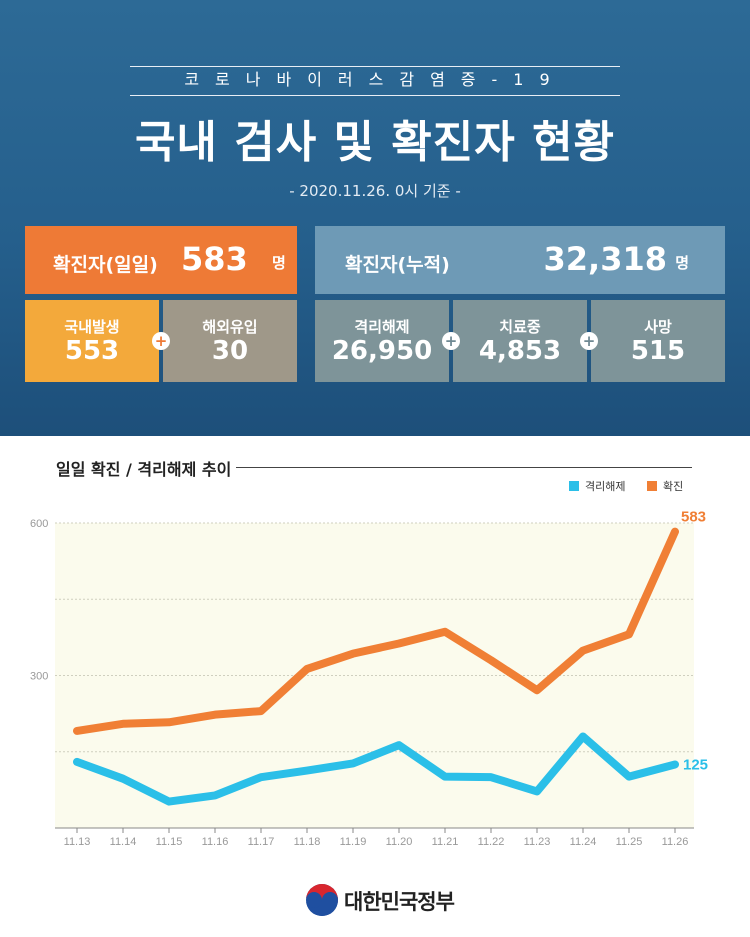  What do you see at coordinates (214, 259) in the screenshot?
I see `daily-confirmed-value: 583` at bounding box center [214, 259].